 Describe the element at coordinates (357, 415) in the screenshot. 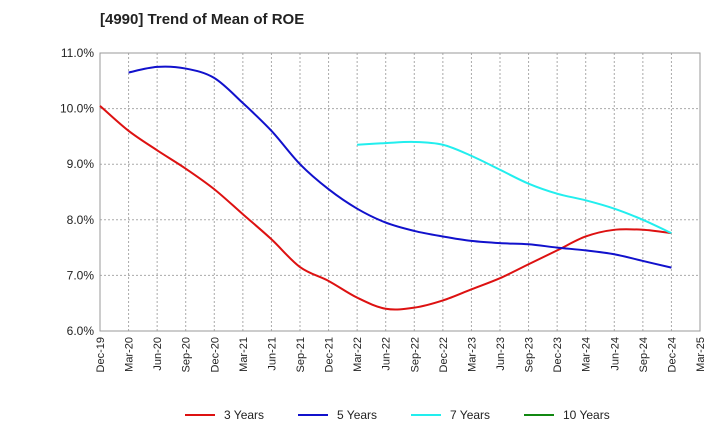

I see `legend-label-5-years: 5 Years` at that location.